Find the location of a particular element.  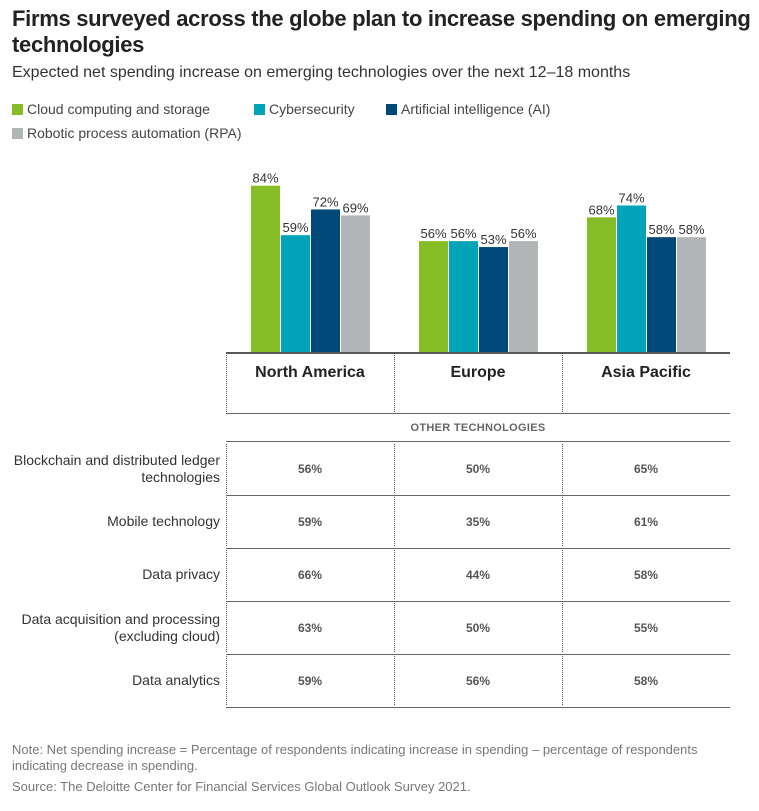

data-label: 53% is located at coordinates (493, 239).